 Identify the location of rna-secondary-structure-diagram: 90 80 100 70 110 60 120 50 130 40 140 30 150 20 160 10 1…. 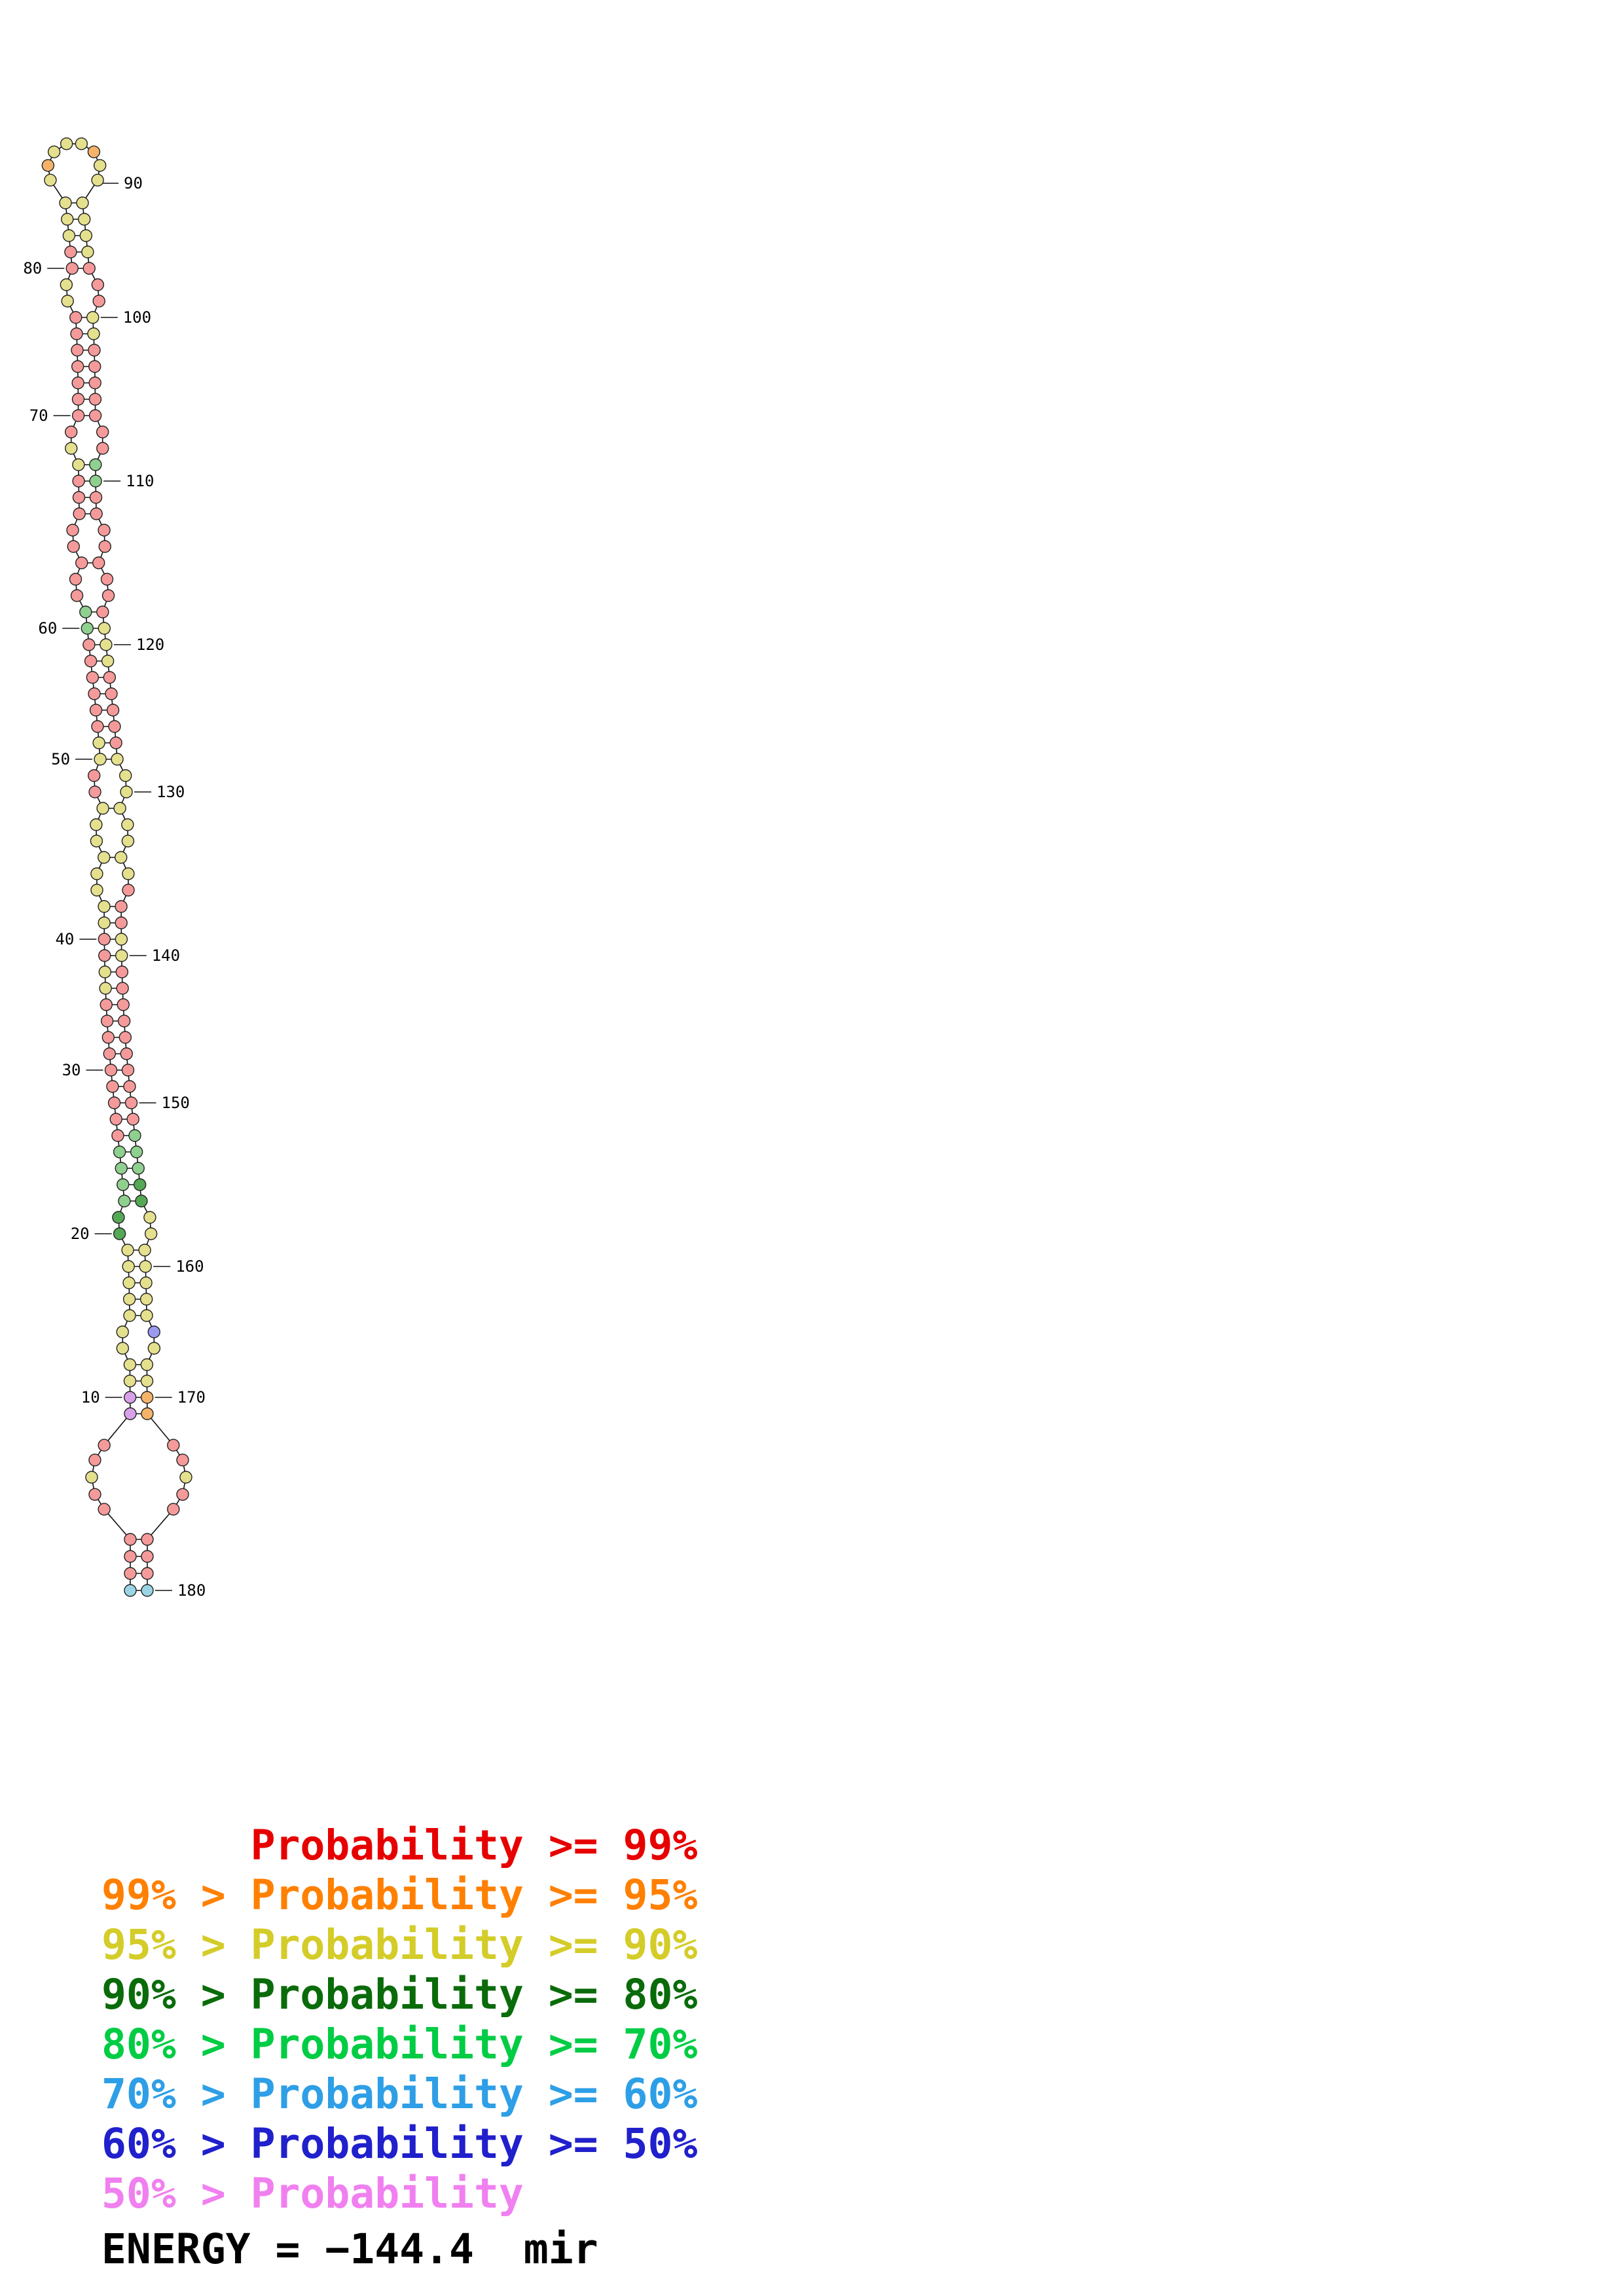
(114, 869).